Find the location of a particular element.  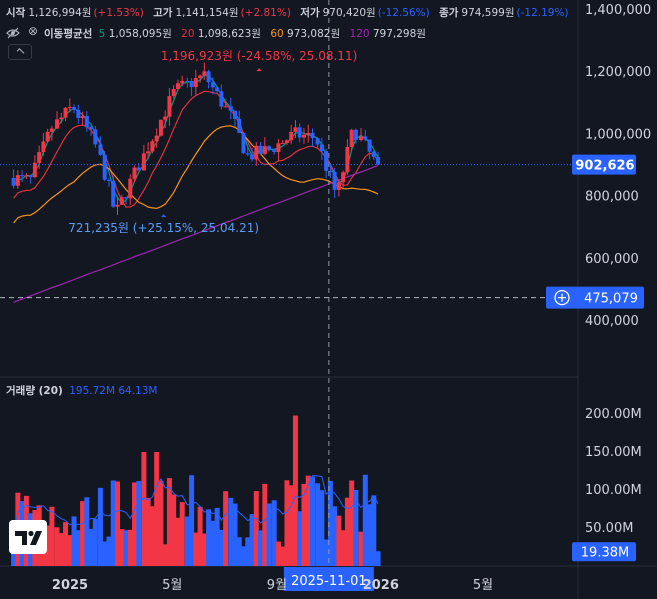

price-tick-label: 400,000 is located at coordinates (612, 321).